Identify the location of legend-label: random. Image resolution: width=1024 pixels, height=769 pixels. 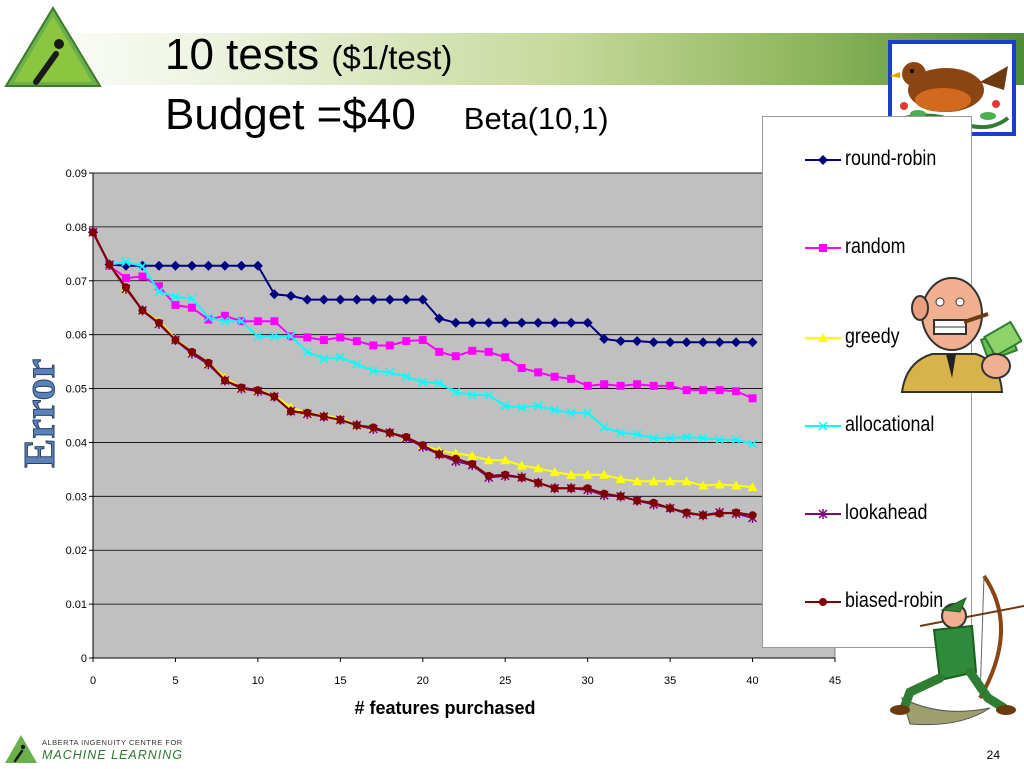
(875, 246).